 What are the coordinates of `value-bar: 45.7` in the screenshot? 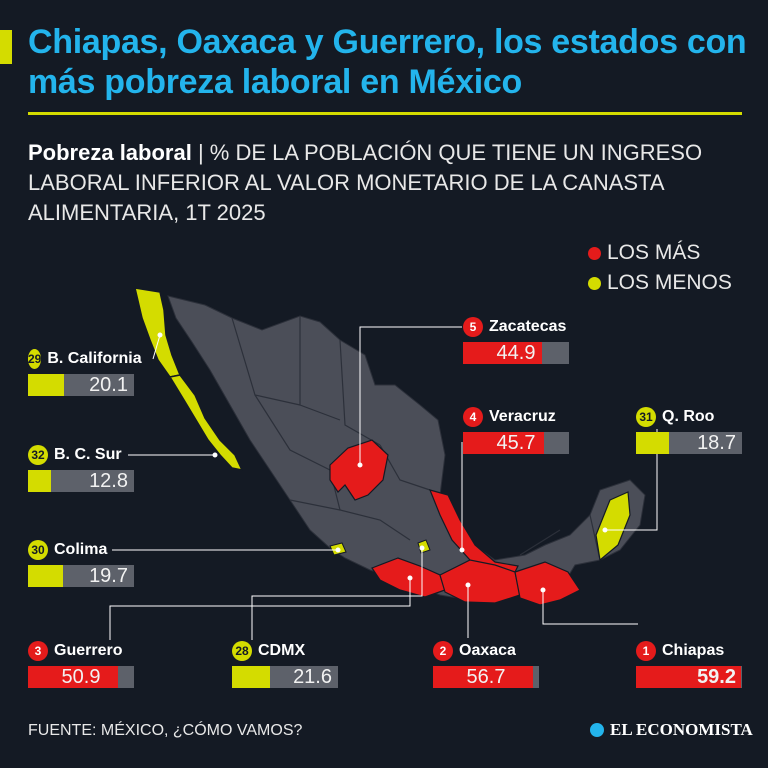 It's located at (516, 443).